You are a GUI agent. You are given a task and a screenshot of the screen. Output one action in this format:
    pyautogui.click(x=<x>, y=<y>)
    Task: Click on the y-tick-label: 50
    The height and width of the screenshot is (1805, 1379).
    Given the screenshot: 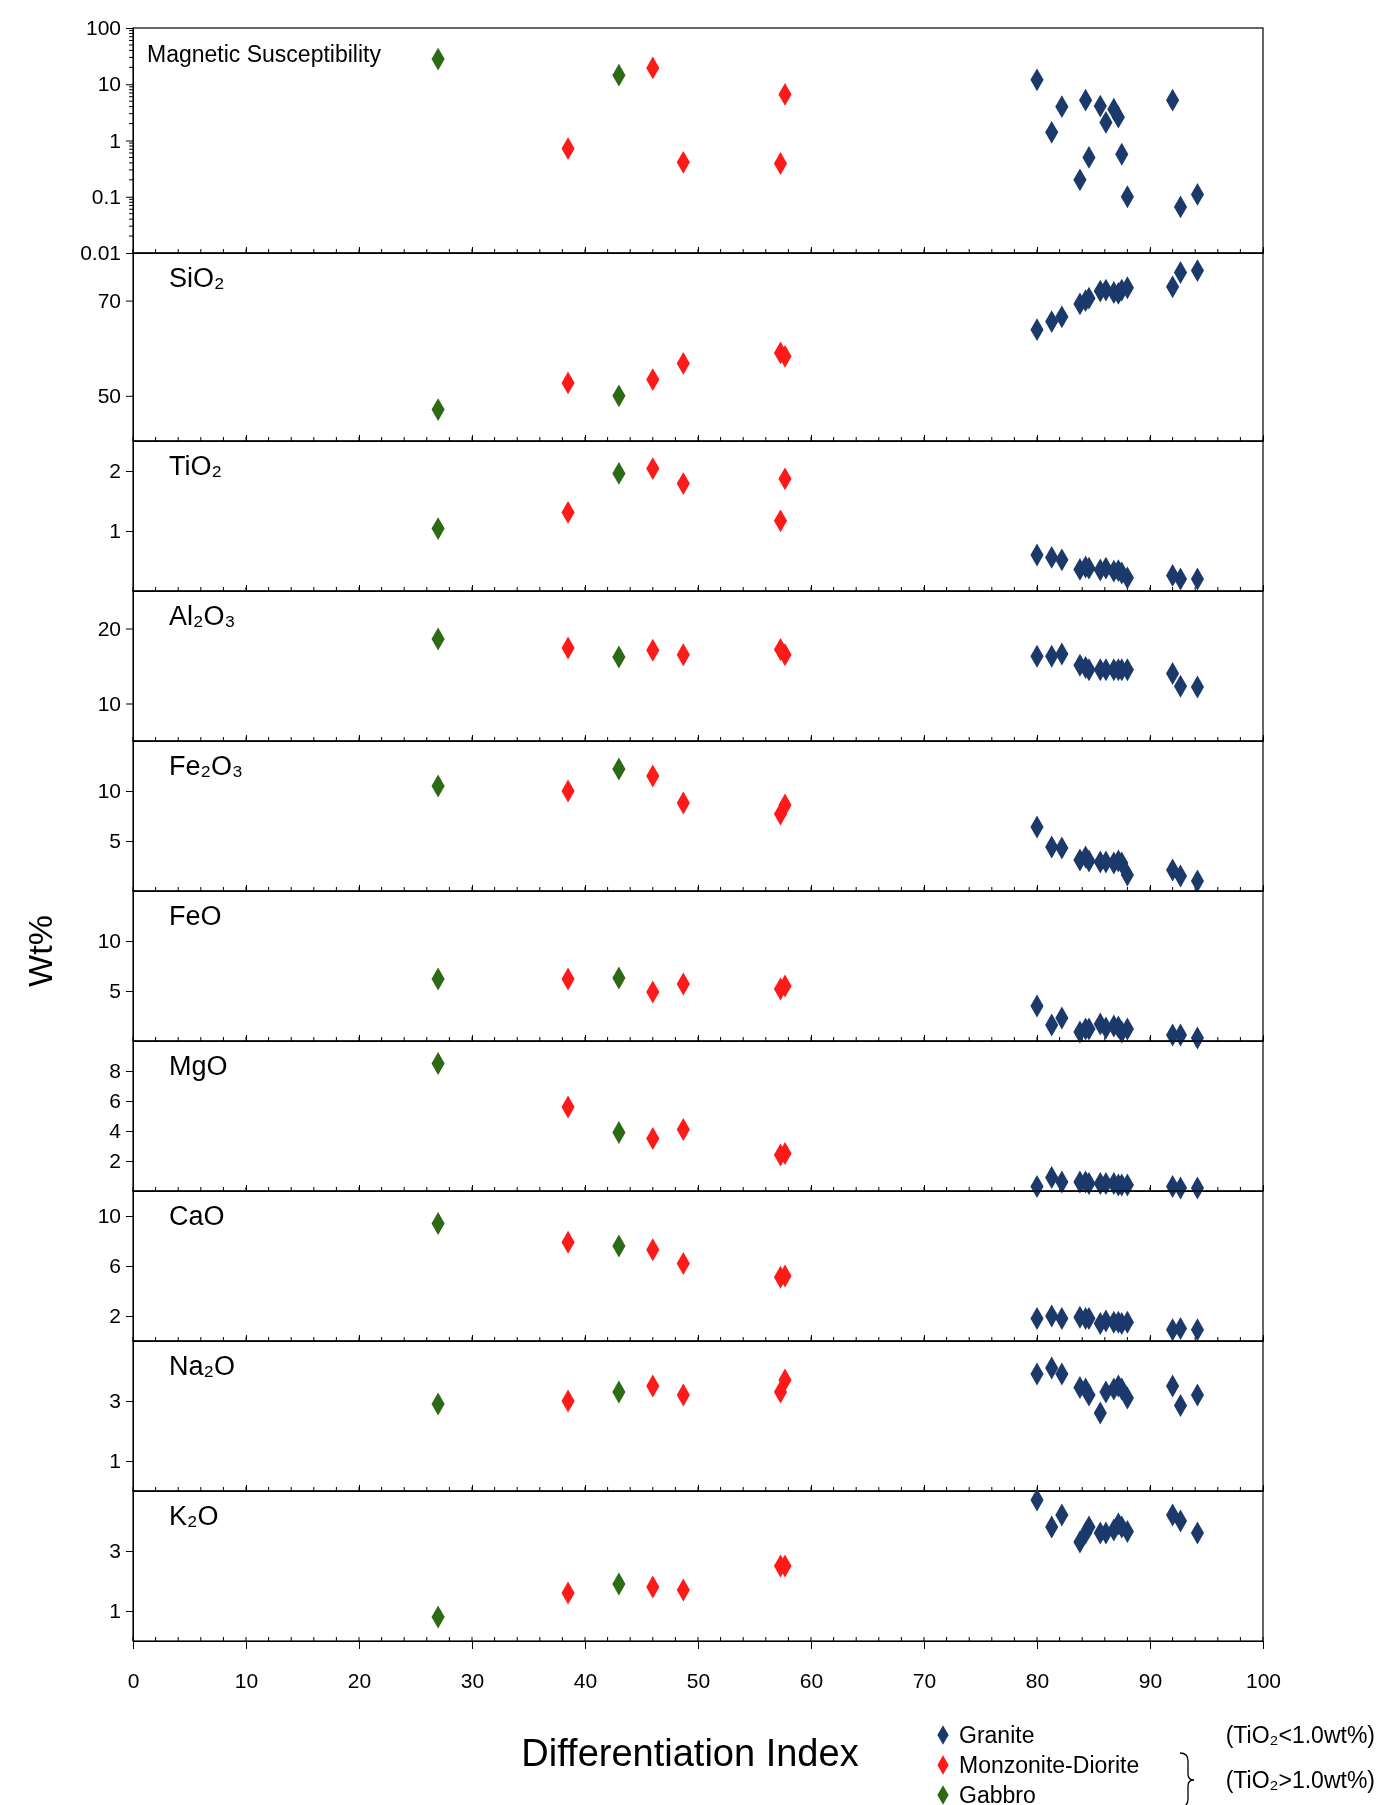 What is the action you would take?
    pyautogui.click(x=109, y=395)
    